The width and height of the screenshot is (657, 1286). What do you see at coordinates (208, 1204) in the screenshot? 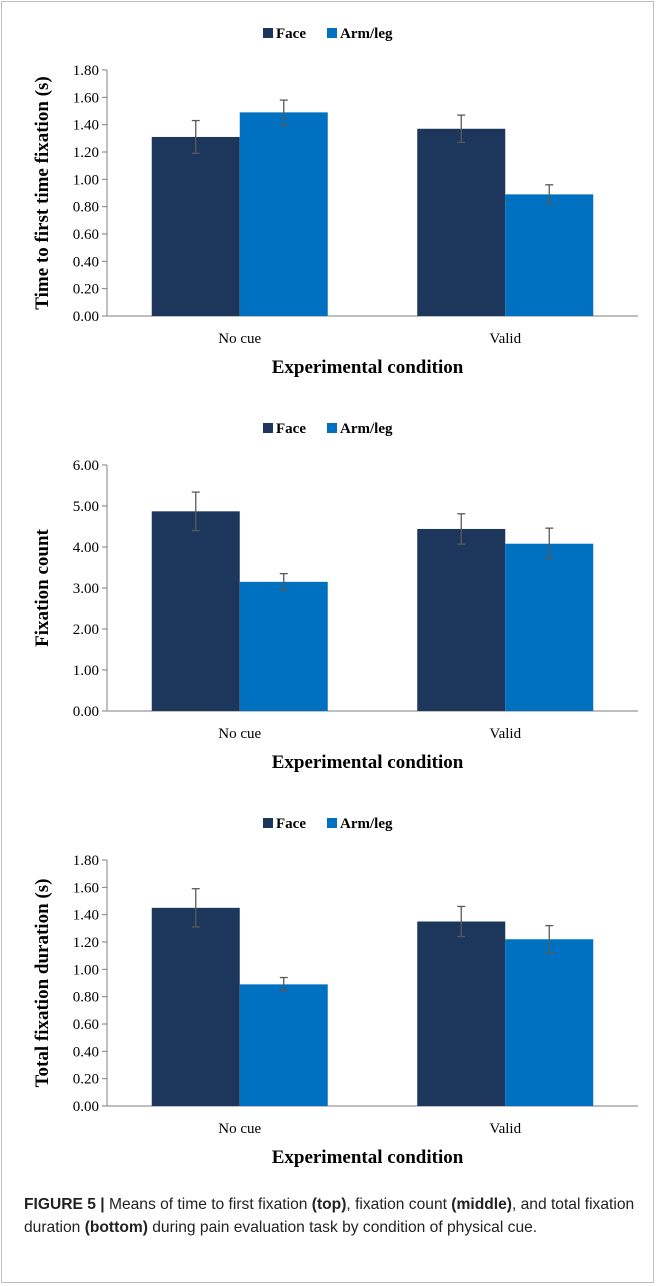
I see `caption-text-1: Means of time to first fixation` at bounding box center [208, 1204].